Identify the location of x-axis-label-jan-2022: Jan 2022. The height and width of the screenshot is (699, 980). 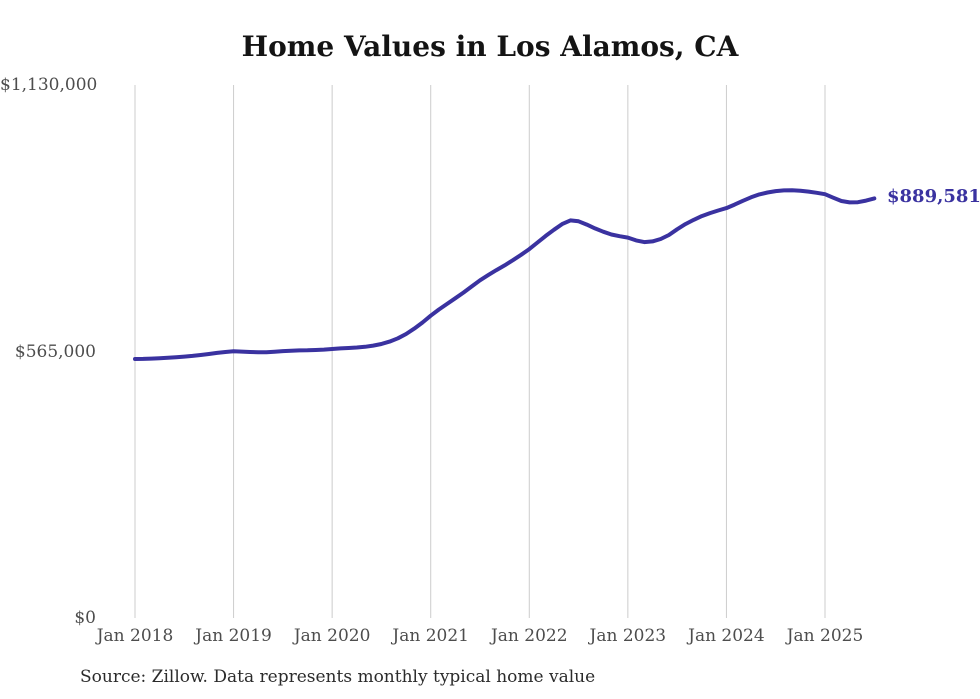
(529, 636).